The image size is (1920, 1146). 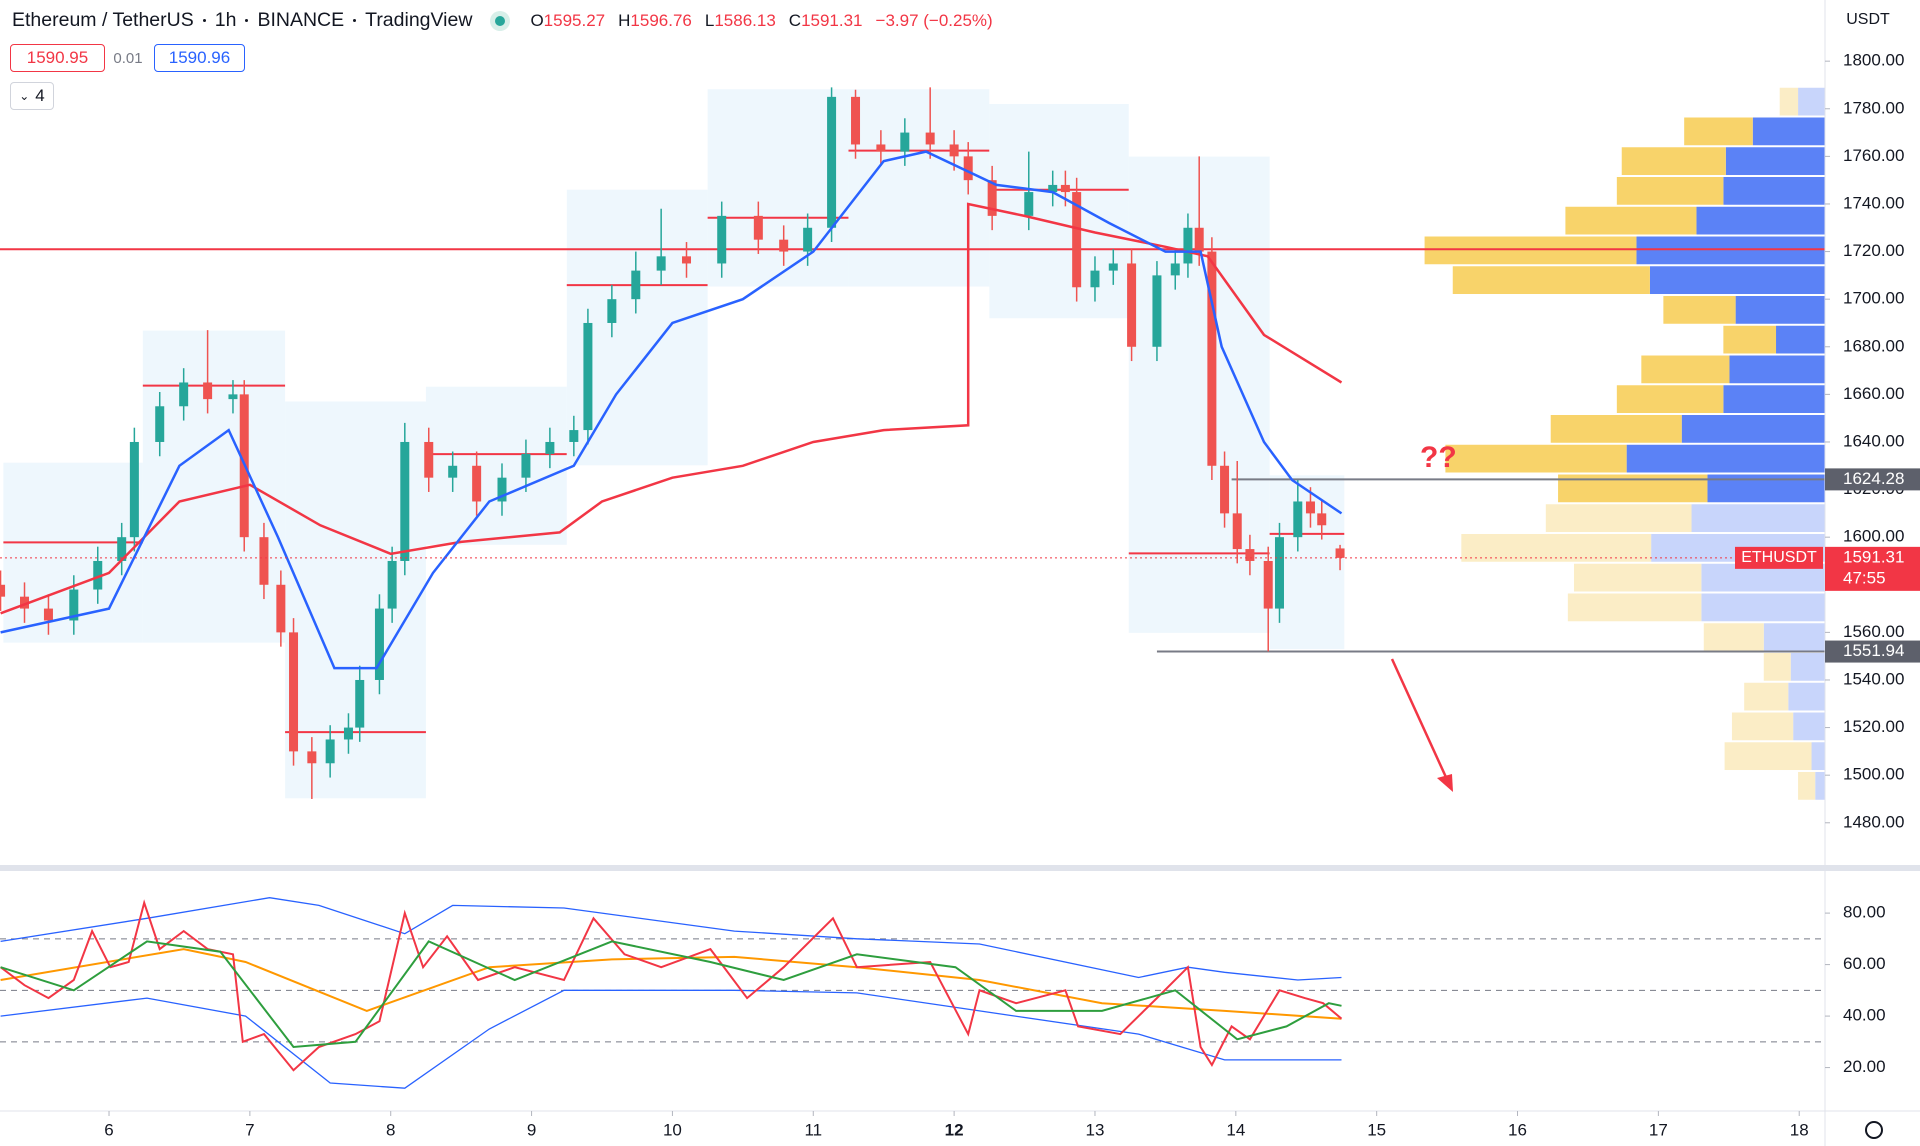 What do you see at coordinates (199, 58) in the screenshot?
I see `ask: 1590.96` at bounding box center [199, 58].